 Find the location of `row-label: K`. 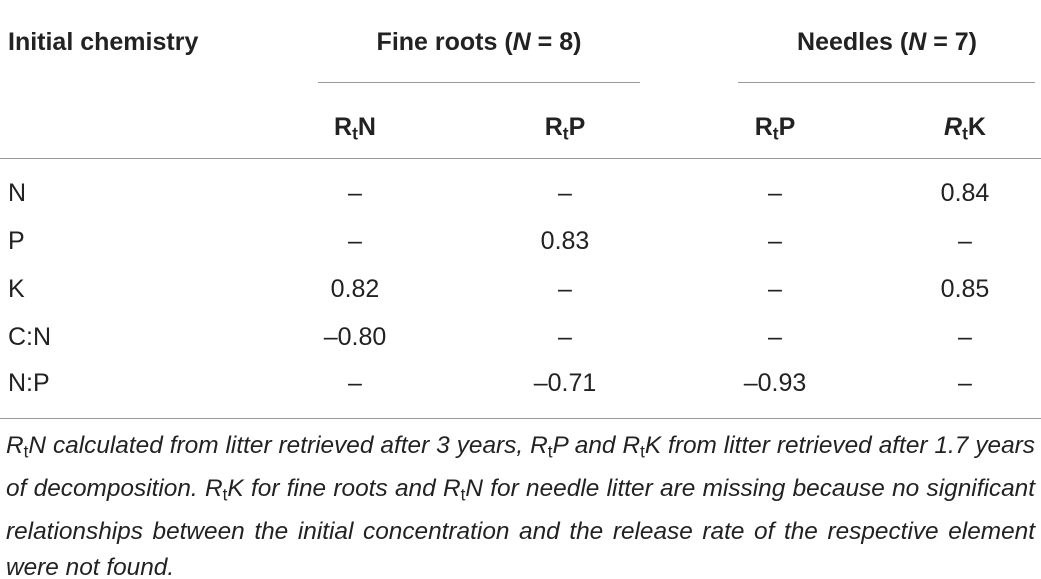

row-label: K is located at coordinates (16, 289).